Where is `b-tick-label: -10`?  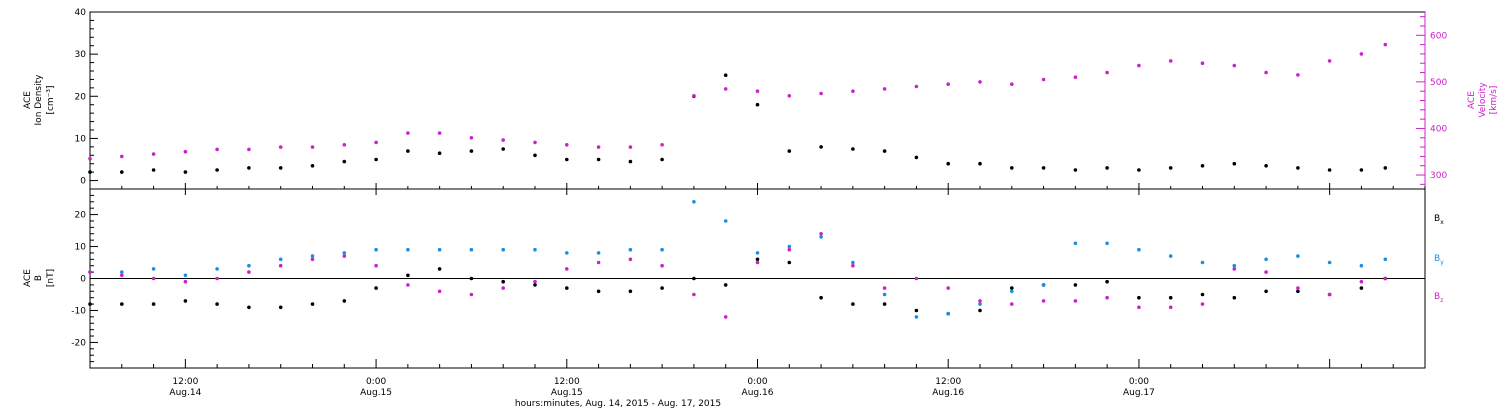
b-tick-label: -10 is located at coordinates (78, 311).